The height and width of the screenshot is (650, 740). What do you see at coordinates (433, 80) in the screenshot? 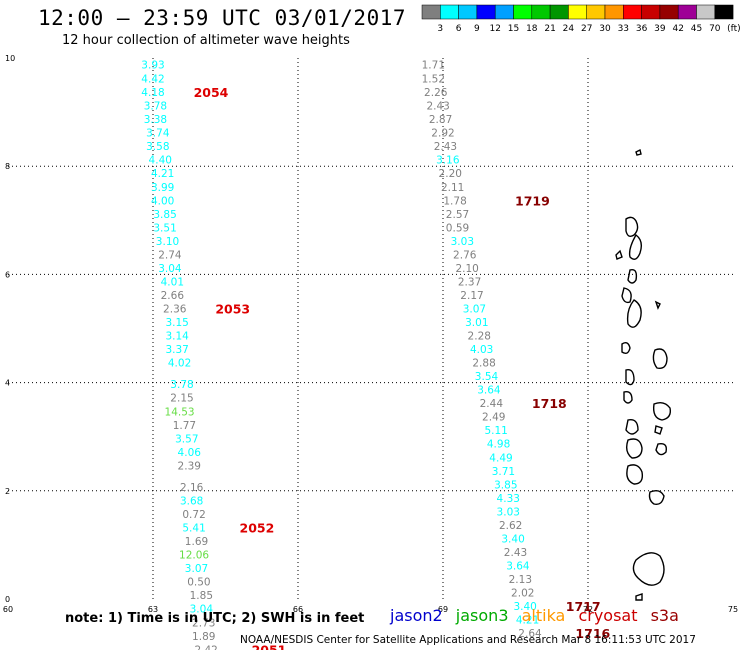
I see `wave-height-label: 1.52` at bounding box center [433, 80].